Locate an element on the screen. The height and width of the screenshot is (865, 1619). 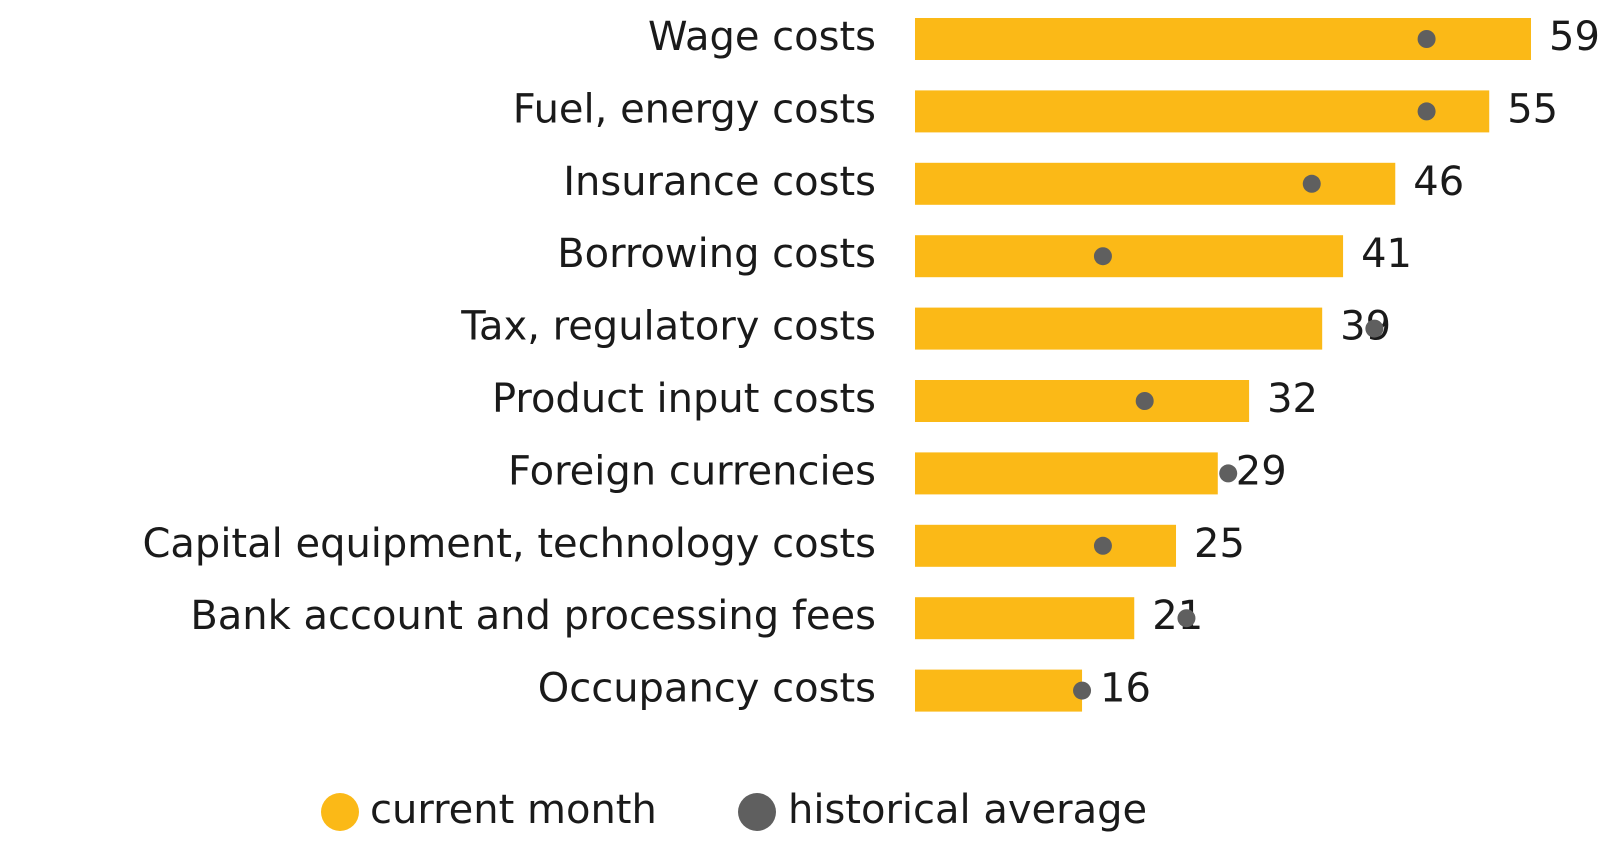
value-label: 16 is located at coordinates (1125, 689).